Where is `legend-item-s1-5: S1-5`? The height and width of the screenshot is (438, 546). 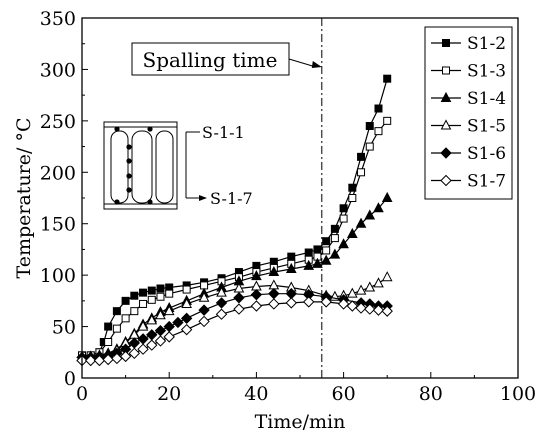
legend-item-s1-5: S1-5 is located at coordinates (468, 127).